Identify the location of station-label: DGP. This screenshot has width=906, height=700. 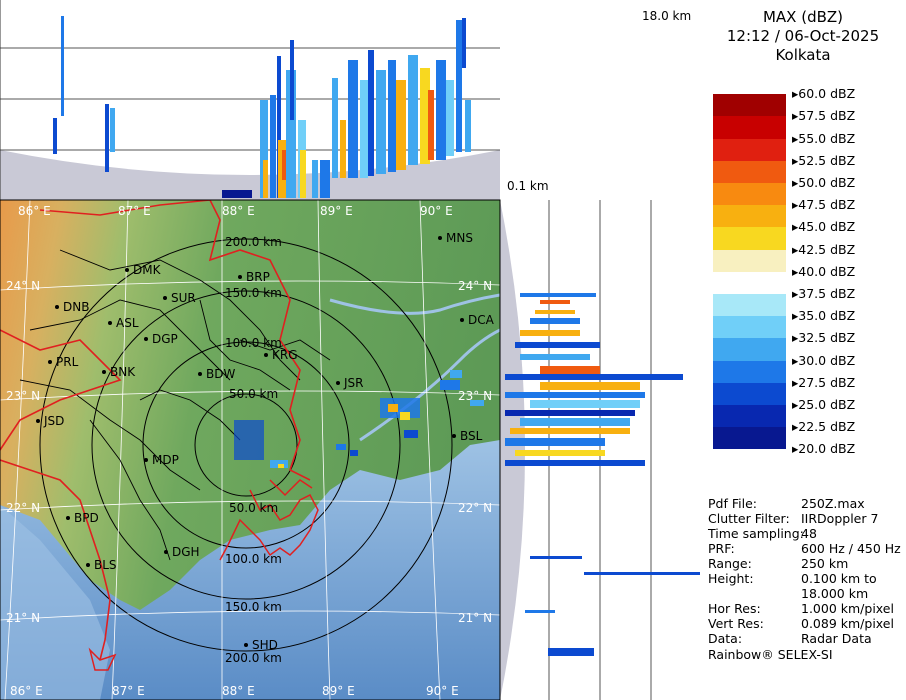
(165, 339).